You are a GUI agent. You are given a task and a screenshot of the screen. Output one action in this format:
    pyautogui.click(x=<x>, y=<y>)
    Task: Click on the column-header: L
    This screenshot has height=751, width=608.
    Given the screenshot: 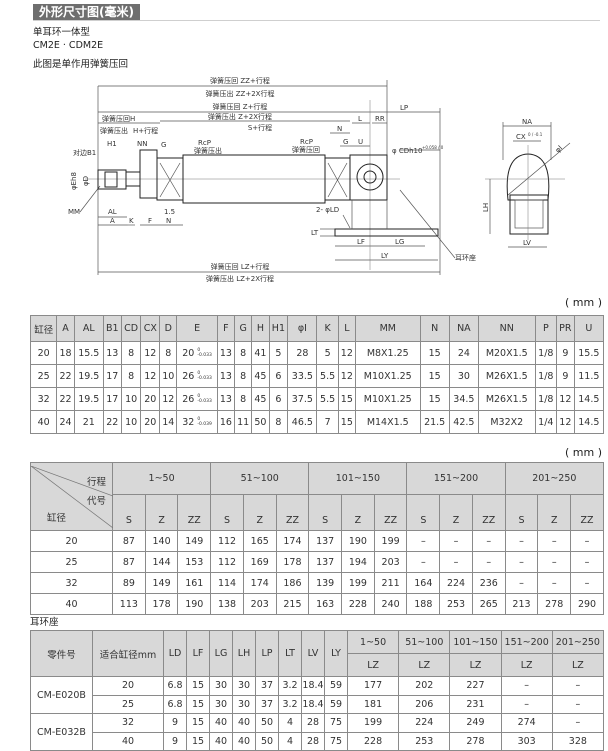 What is the action you would take?
    pyautogui.click(x=346, y=328)
    